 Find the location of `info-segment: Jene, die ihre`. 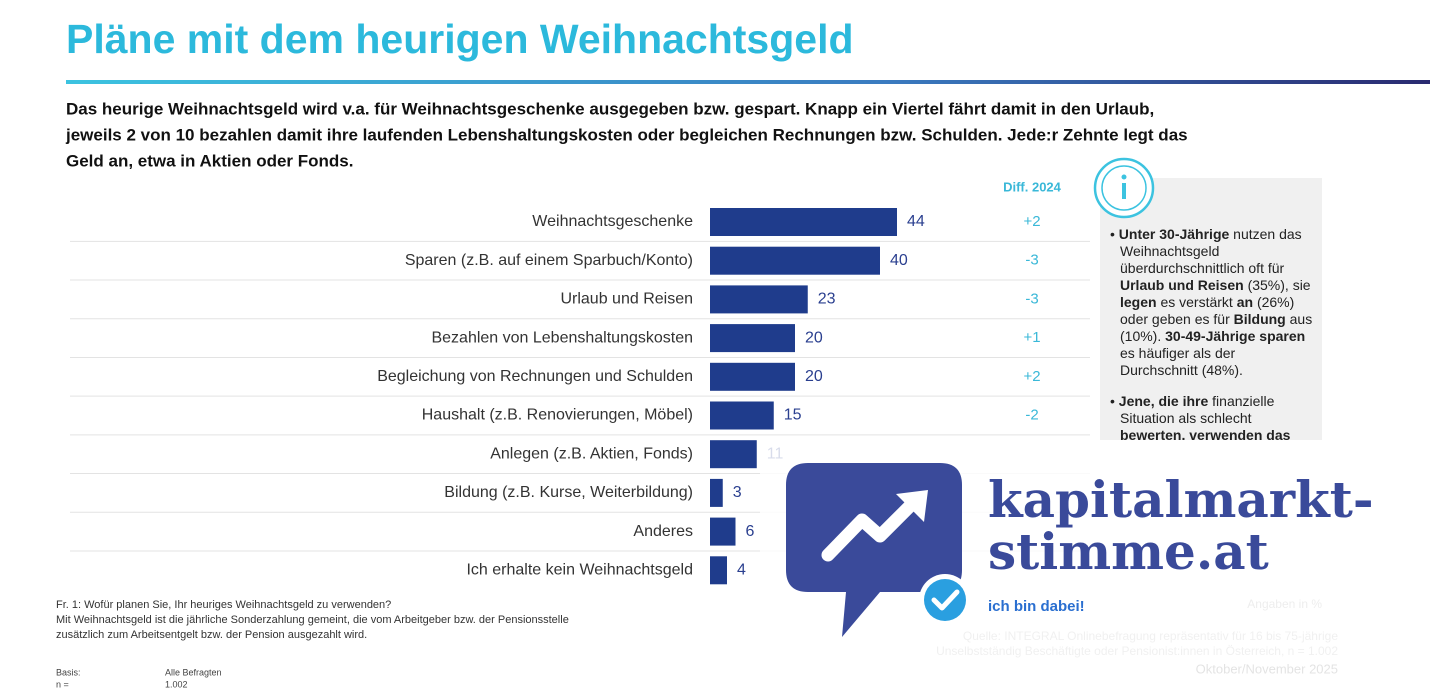

info-segment: Jene, die ihre is located at coordinates (1165, 401).